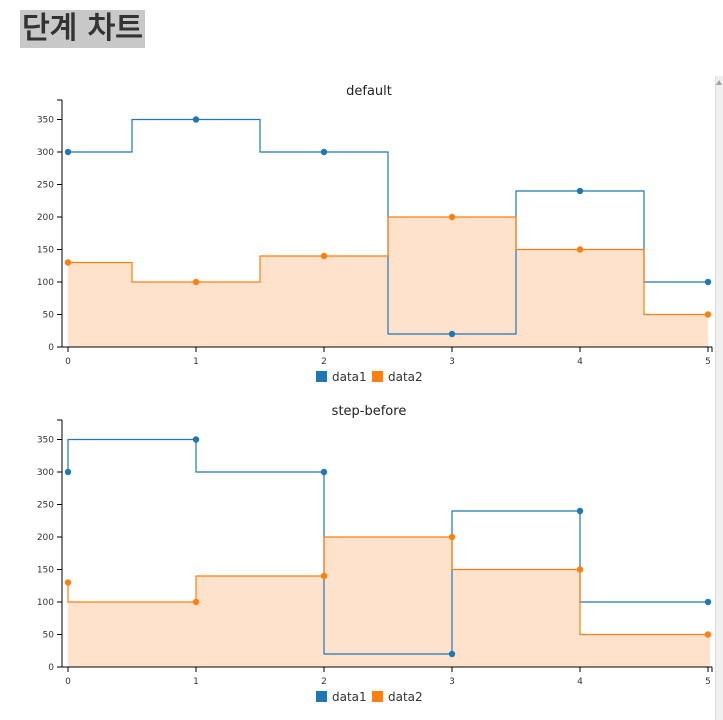 The image size is (723, 720). What do you see at coordinates (369, 91) in the screenshot?
I see `chart-title: default` at bounding box center [369, 91].